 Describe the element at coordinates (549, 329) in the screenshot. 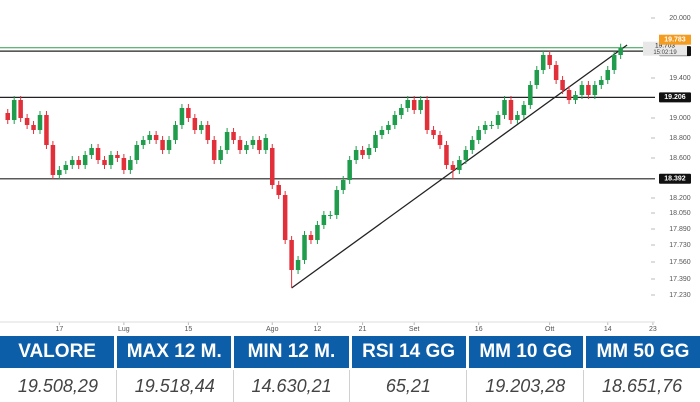

I see `x-tick-label: Ott` at that location.